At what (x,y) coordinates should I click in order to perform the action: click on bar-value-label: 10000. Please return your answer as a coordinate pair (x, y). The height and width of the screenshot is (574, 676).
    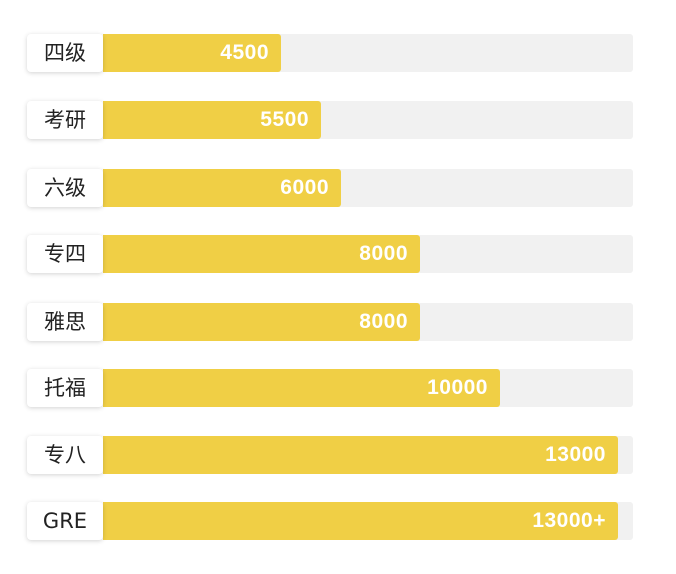
    Looking at the image, I should click on (457, 387).